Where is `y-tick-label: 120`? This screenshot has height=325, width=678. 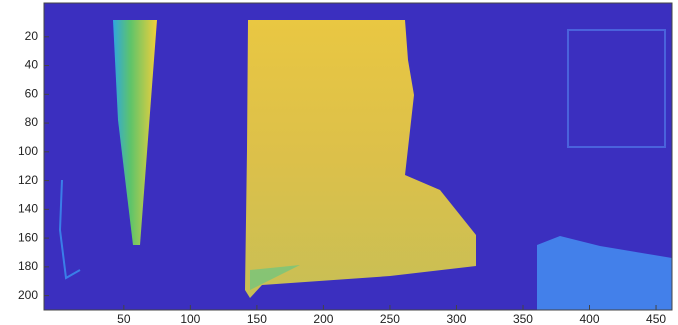
y-tick-label: 120 is located at coordinates (28, 180).